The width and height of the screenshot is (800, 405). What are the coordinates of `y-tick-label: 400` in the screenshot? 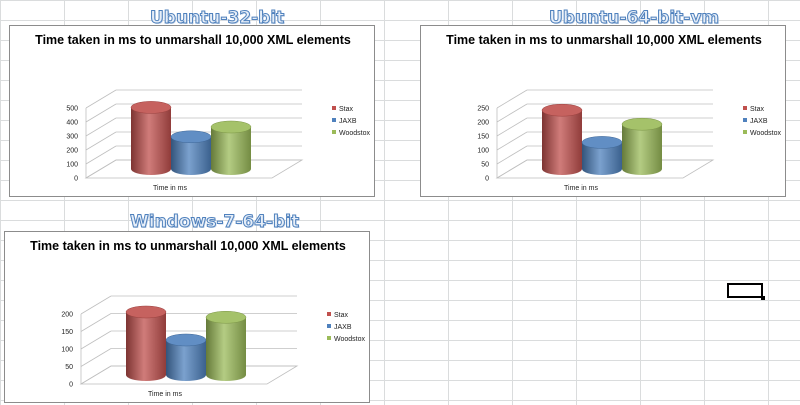 It's located at (72, 123).